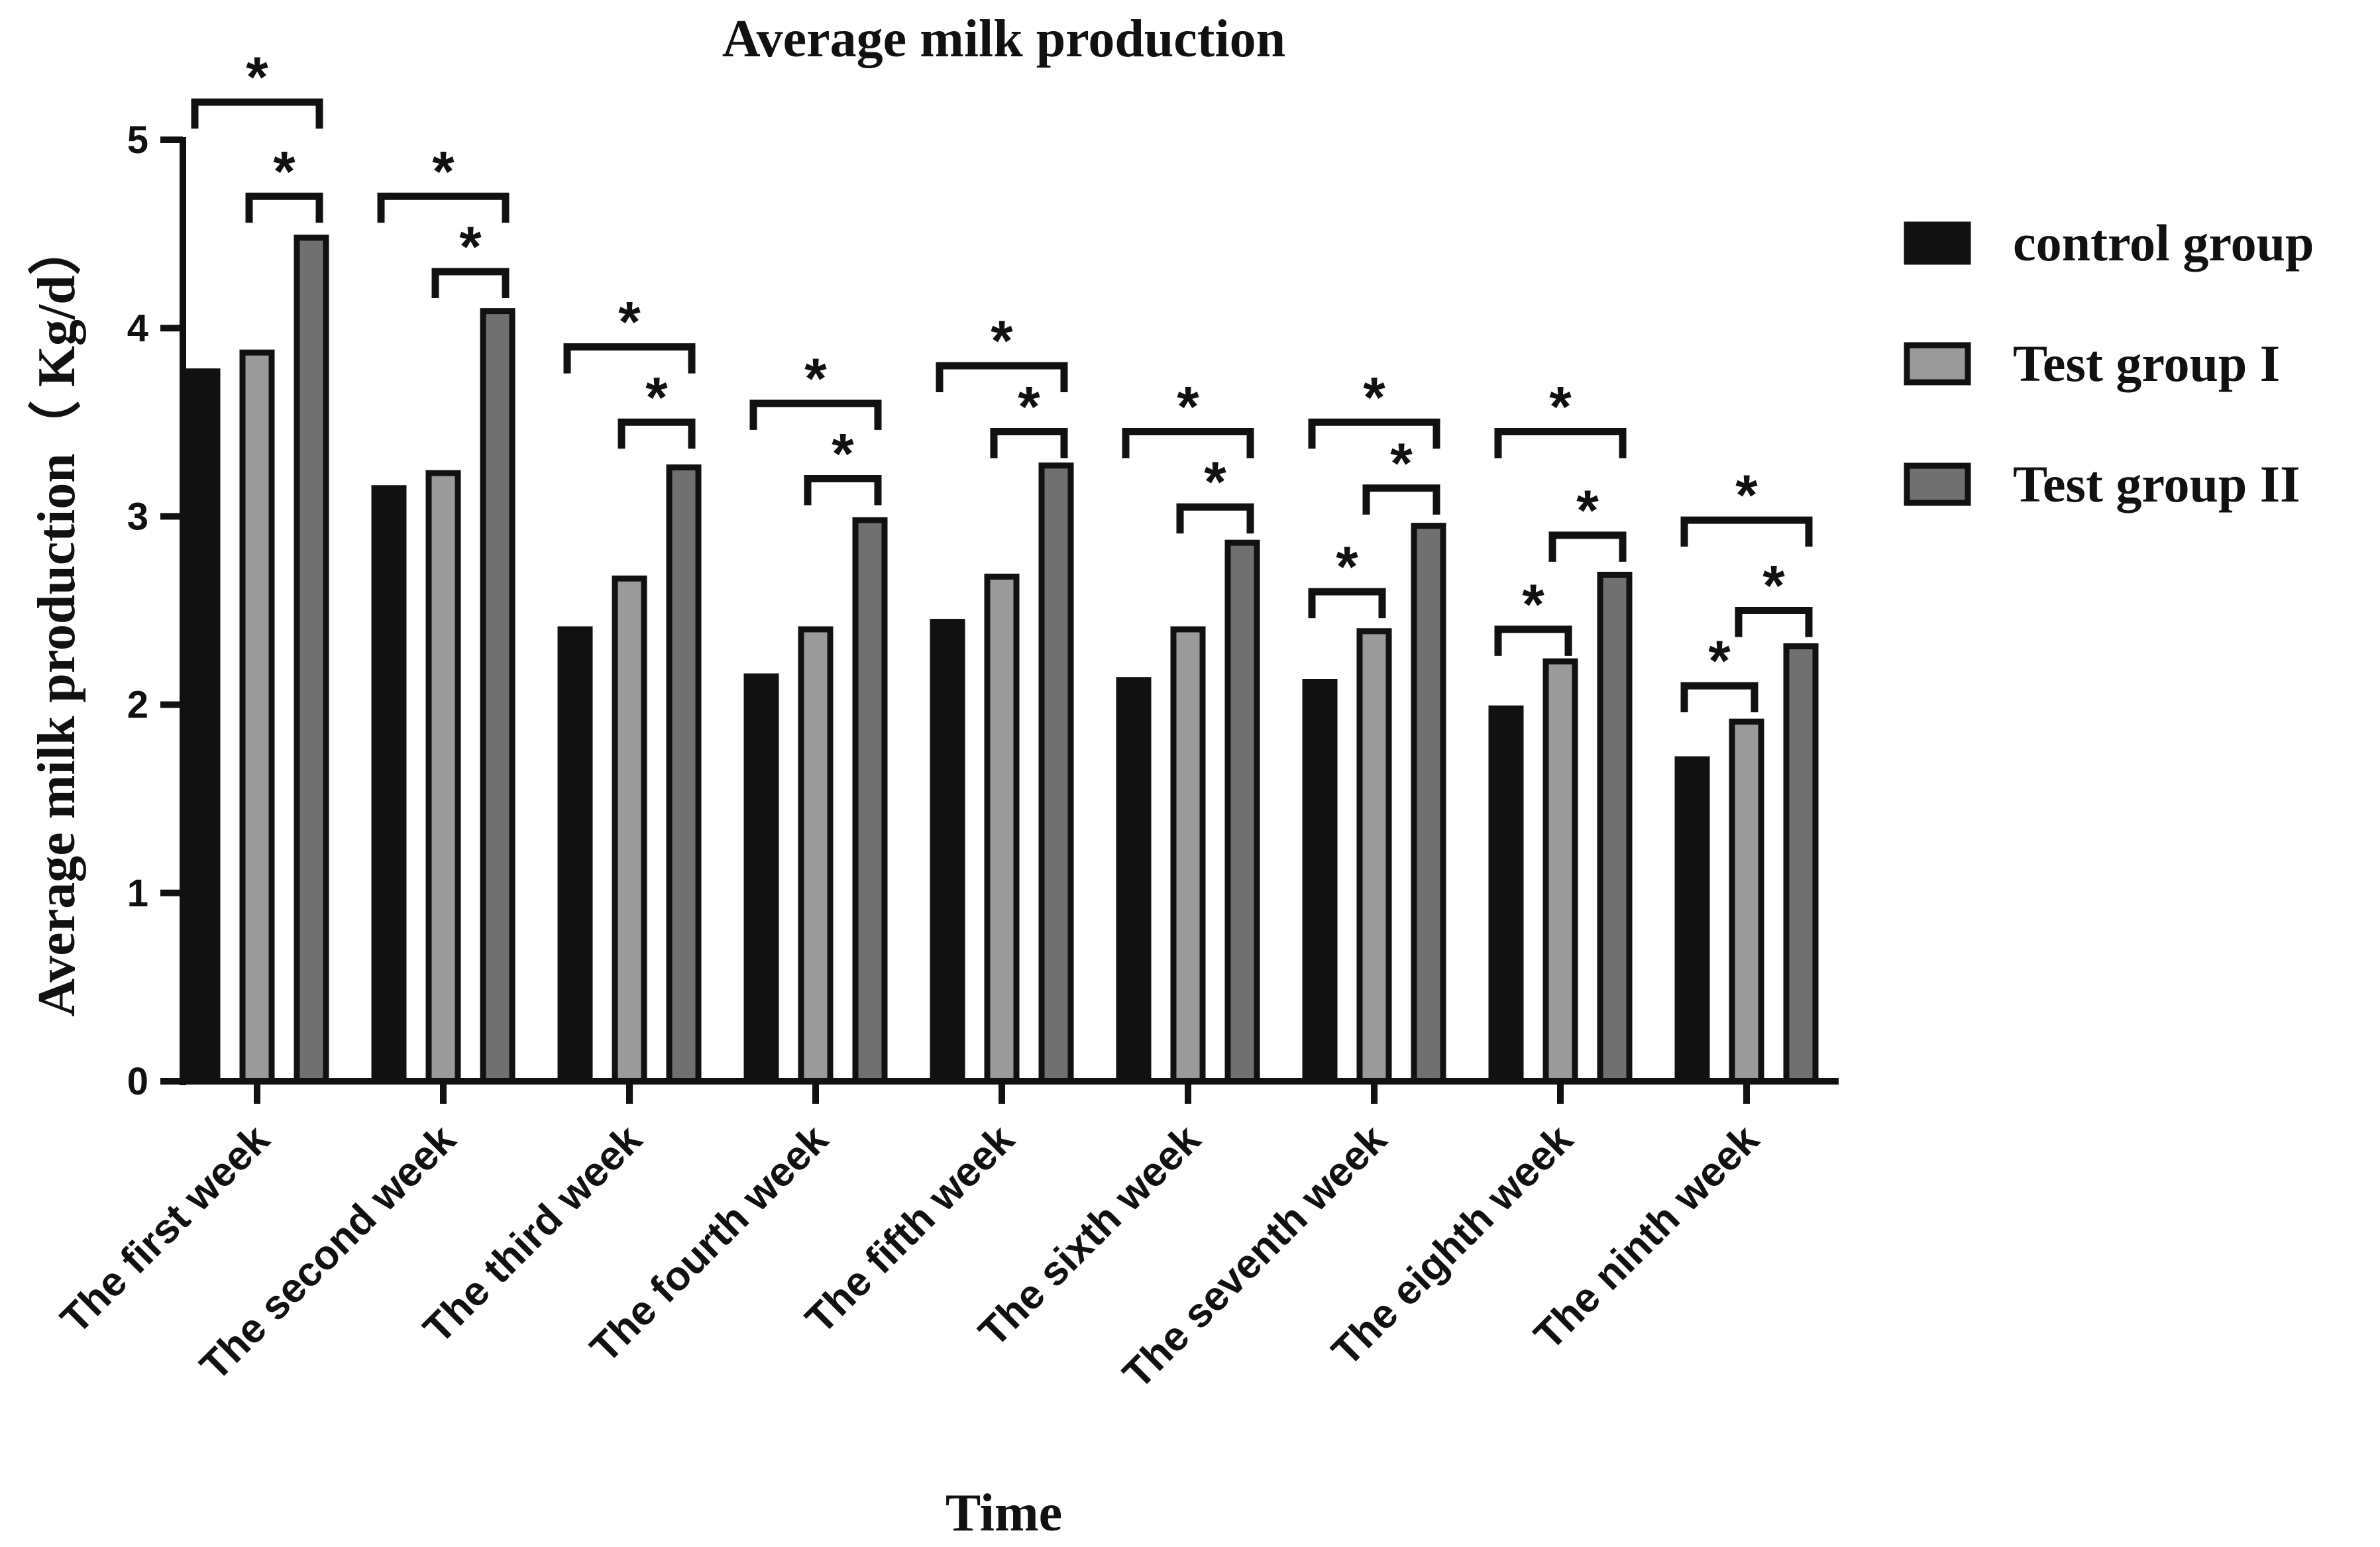  Describe the element at coordinates (137, 893) in the screenshot. I see `y-tick-label: 1` at that location.